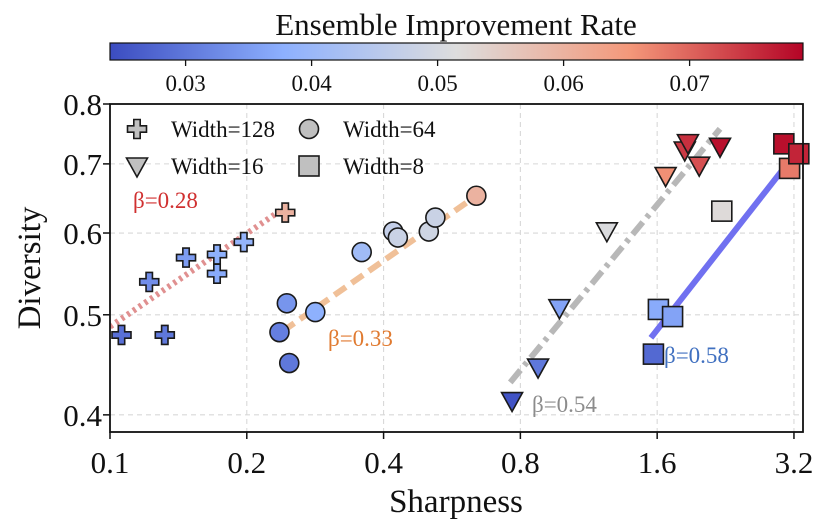 The width and height of the screenshot is (830, 531). What do you see at coordinates (563, 83) in the screenshot?
I see `colorbar-tick-label: 0.06` at bounding box center [563, 83].